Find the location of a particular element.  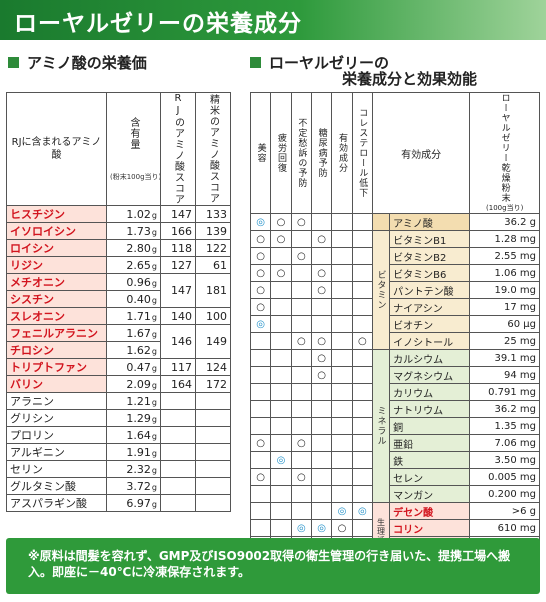

amino-name: グリシン is located at coordinates (56, 418).